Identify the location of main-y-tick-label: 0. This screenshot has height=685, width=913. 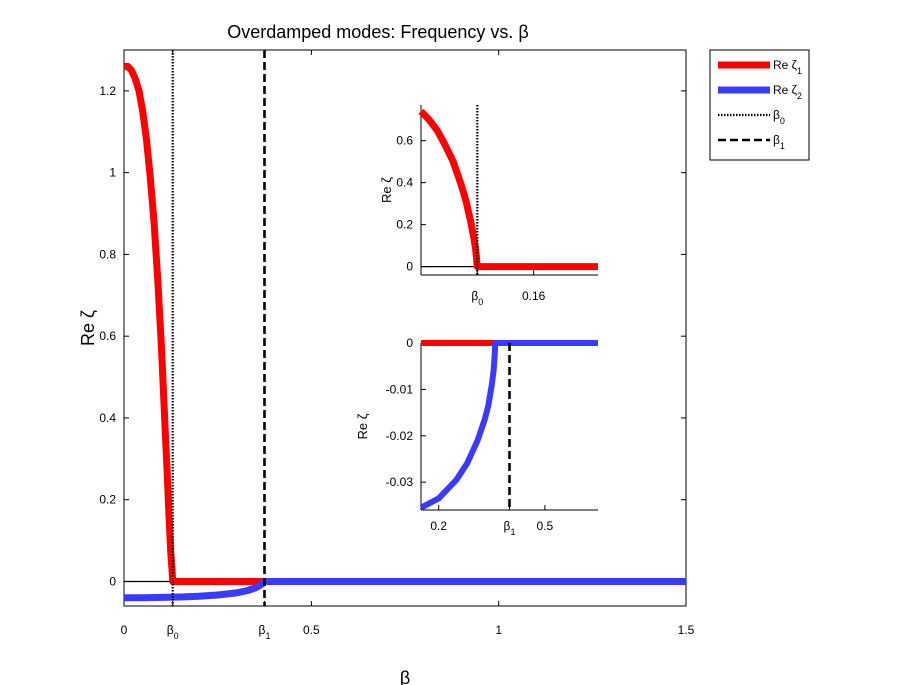
(112, 581).